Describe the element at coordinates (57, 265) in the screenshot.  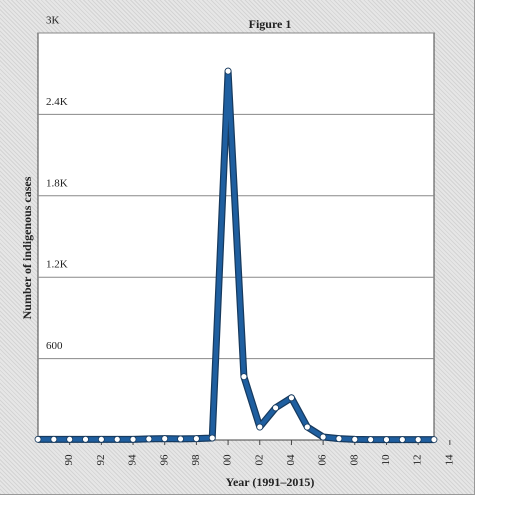
I see `y-tick-label: 1.2K` at that location.